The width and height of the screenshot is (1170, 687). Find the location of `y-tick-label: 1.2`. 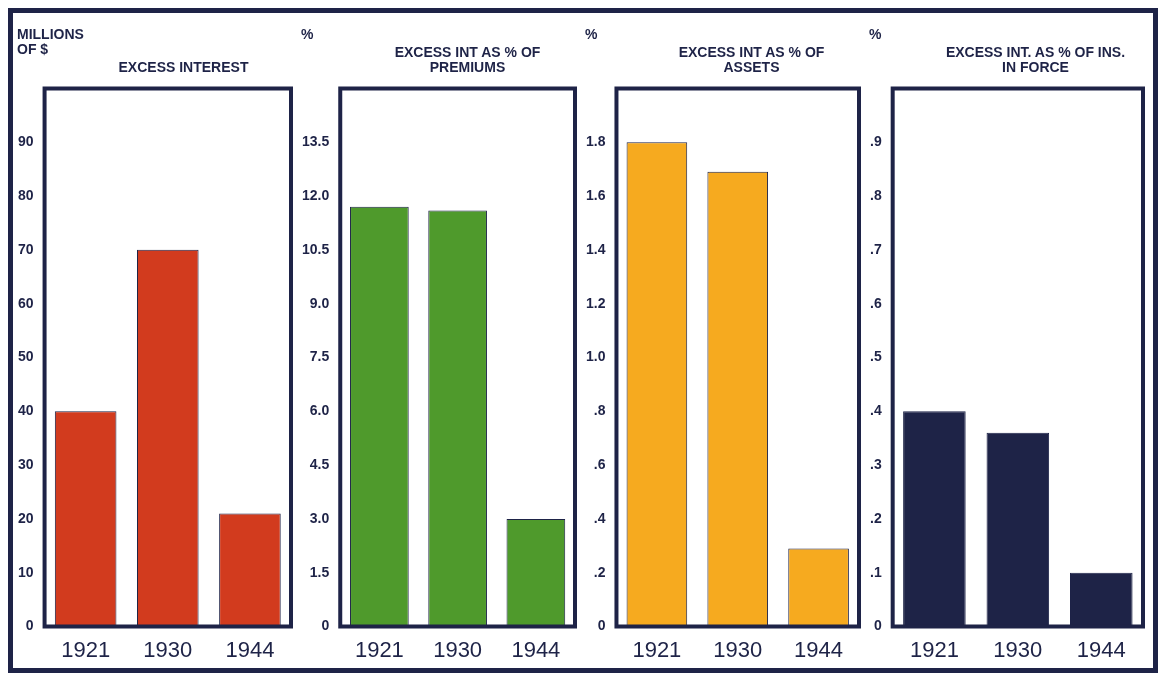

y-tick-label: 1.2 is located at coordinates (595, 302).